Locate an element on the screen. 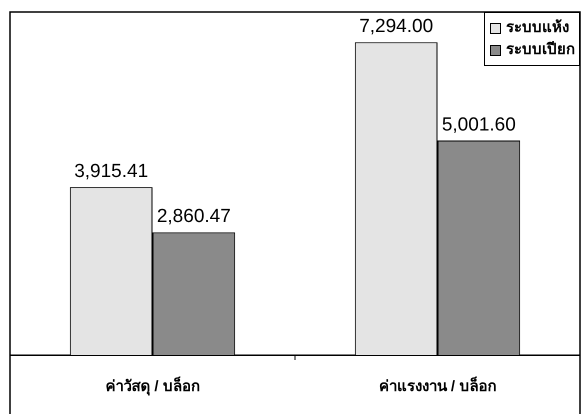 The height and width of the screenshot is (414, 582). data-label: 3,915.41 is located at coordinates (111, 171).